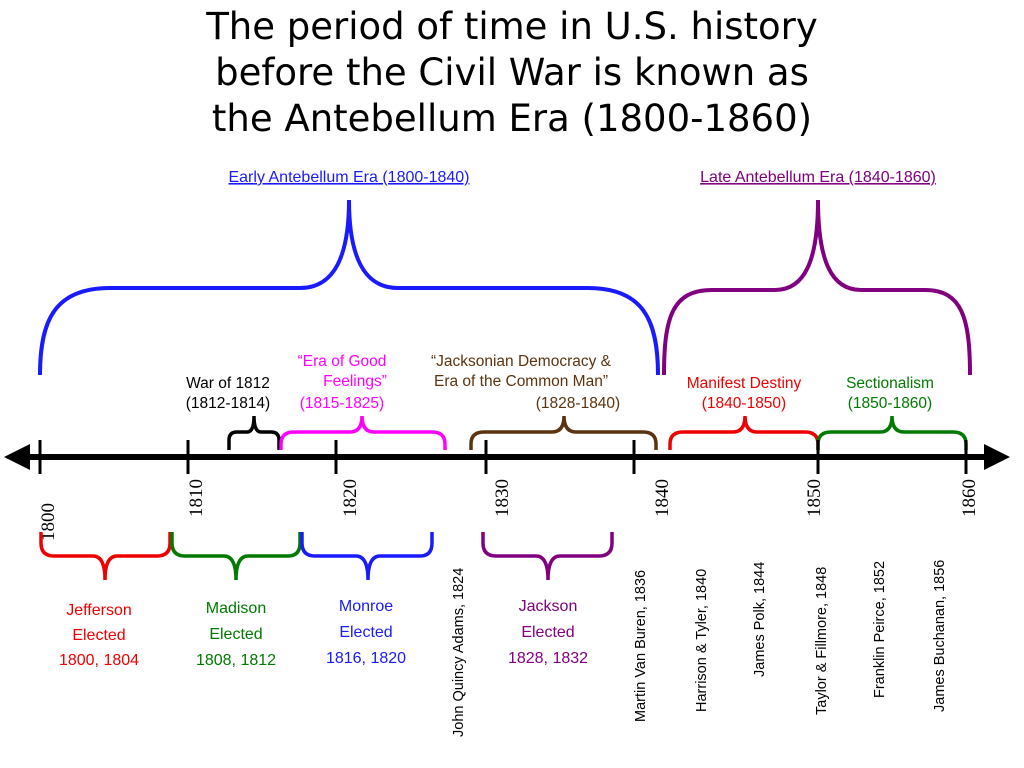 This screenshot has width=1024, height=768. I want to click on svg-text: Jackson, so click(548, 606).